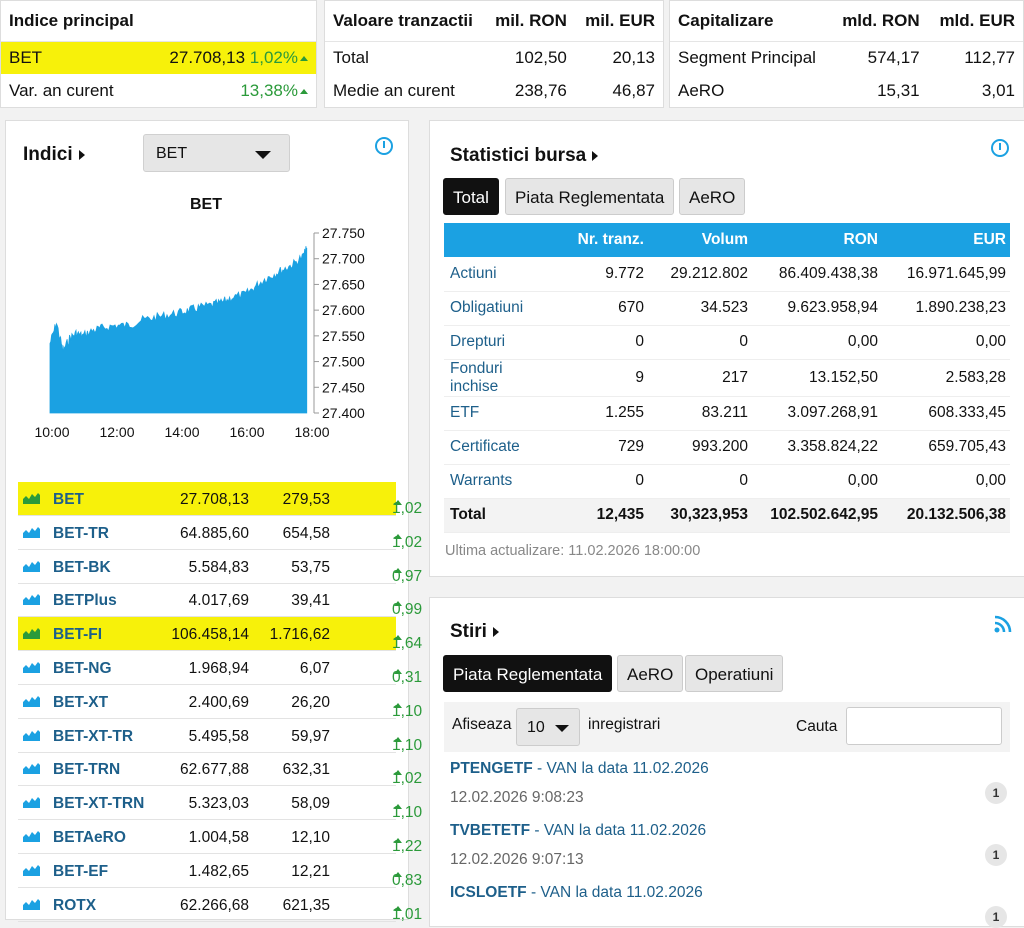  I want to click on tab-news-piata-reglementata: Piata Reglementata, so click(528, 673).